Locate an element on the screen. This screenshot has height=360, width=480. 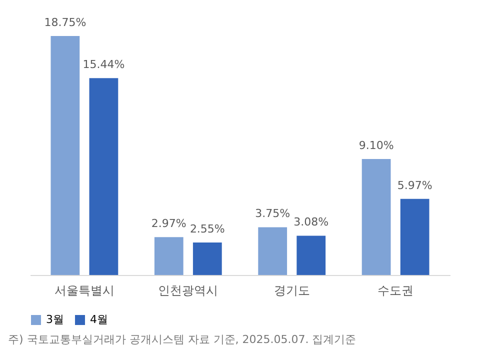
x-tick-label: 인천광역시 is located at coordinates (188, 291).